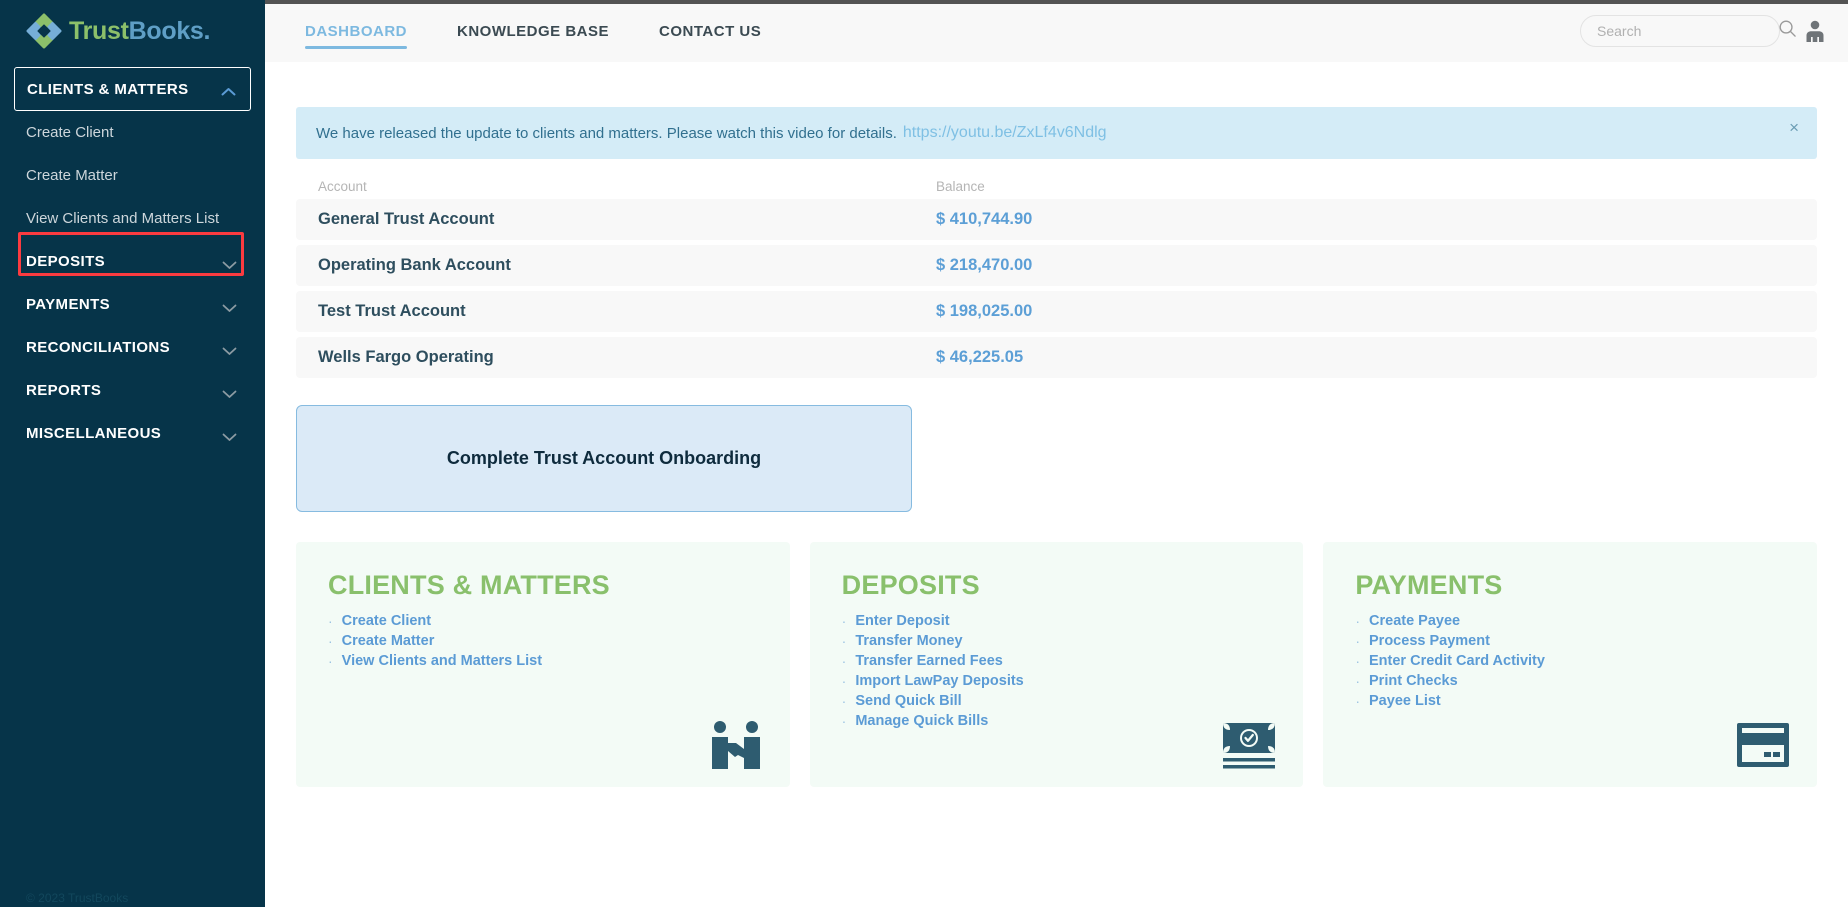 The width and height of the screenshot is (1848, 907). I want to click on sidebar-item-create-matter: Create Matter, so click(132, 175).